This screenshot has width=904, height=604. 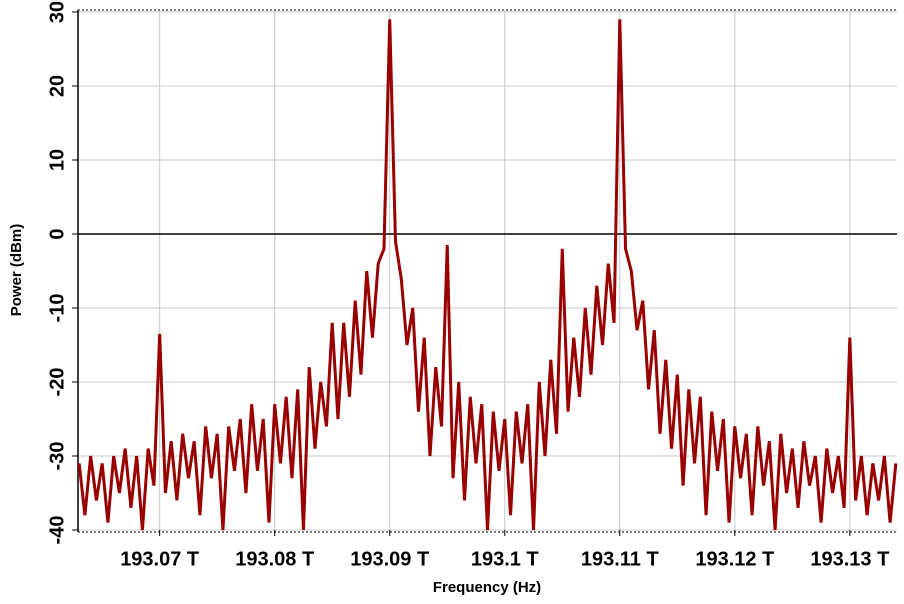 I want to click on y-tick-label: 20, so click(x=57, y=86).